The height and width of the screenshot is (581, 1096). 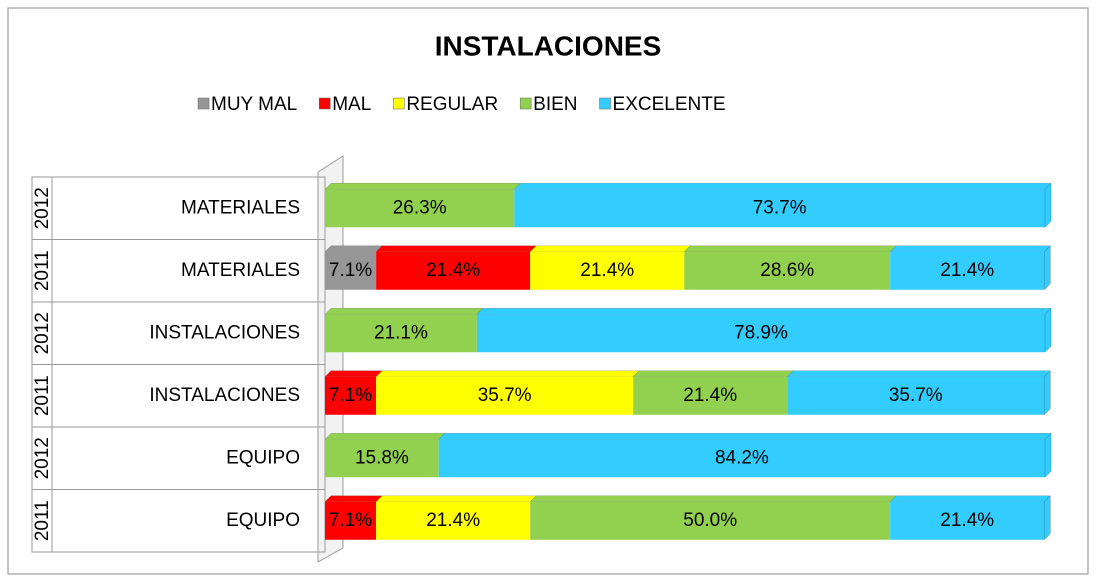 I want to click on data-label: 26.3%, so click(x=420, y=207).